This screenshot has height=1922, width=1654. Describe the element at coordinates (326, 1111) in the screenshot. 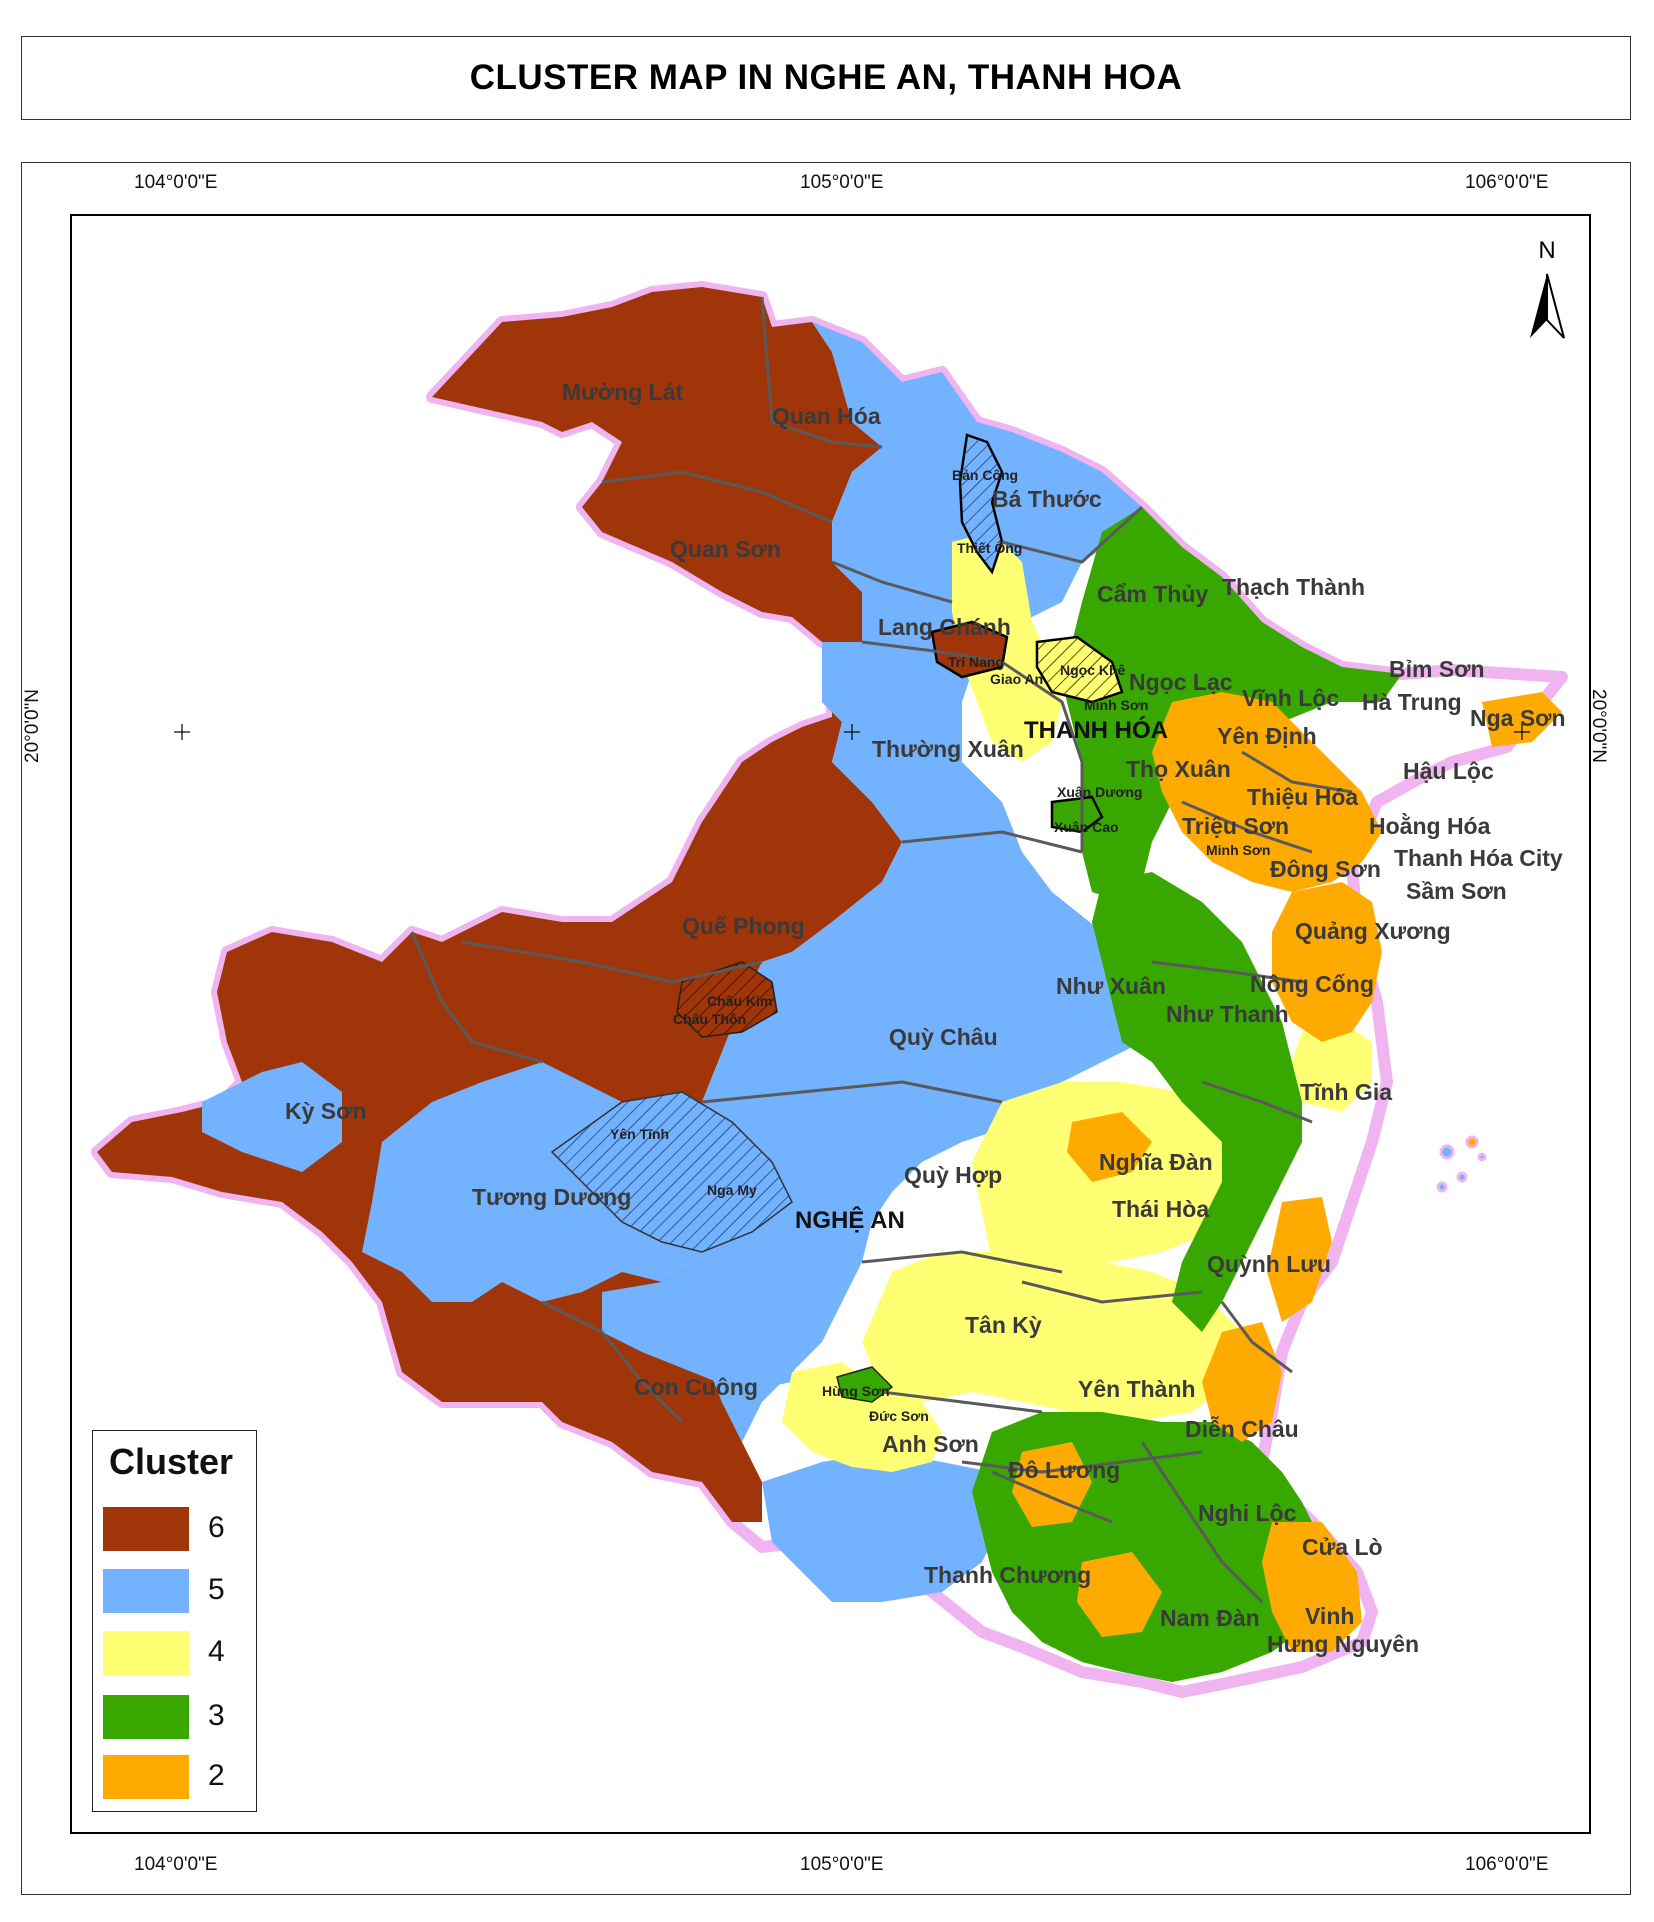

I see `label-ky-son: Kỳ Sơn` at that location.